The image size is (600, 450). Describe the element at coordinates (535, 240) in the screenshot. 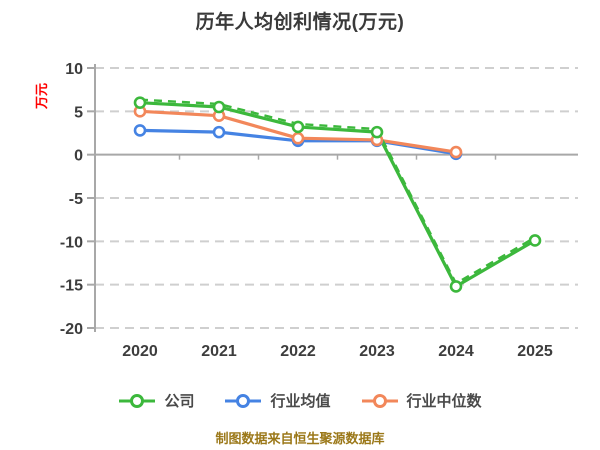

I see `company-point-2025` at that location.